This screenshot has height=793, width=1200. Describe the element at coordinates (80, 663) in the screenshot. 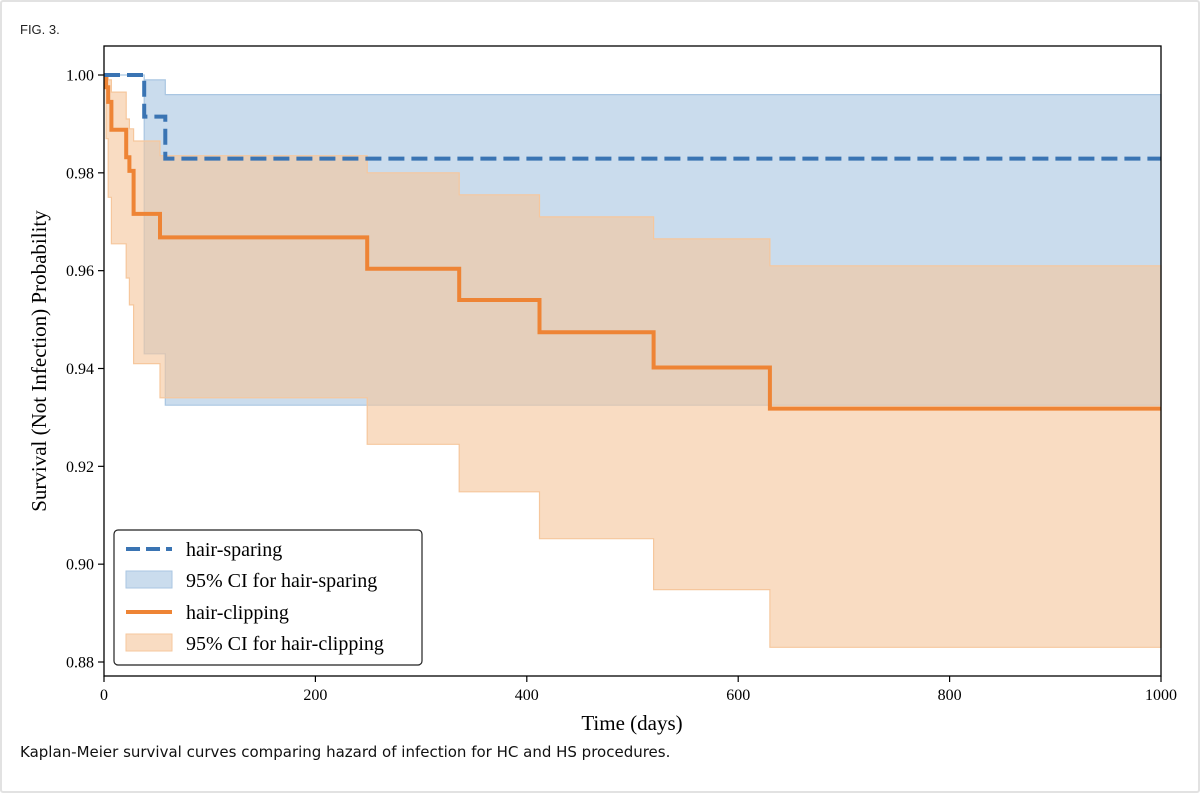

I see `y-tick-label: 0.88` at that location.